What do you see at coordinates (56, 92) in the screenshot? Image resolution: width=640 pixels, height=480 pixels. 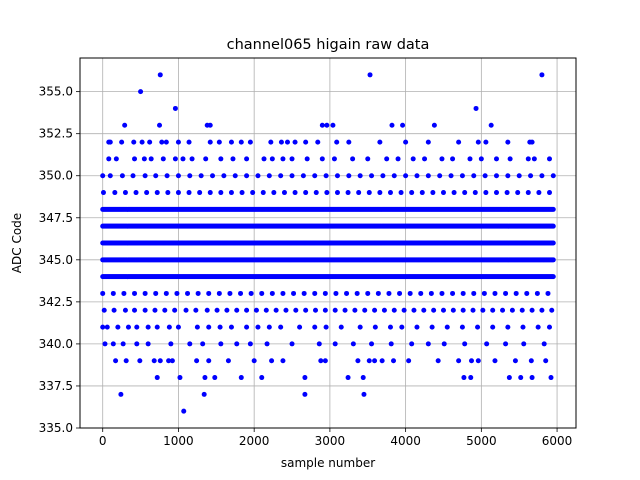 I see `y-tick-label: 355.0` at bounding box center [56, 92].